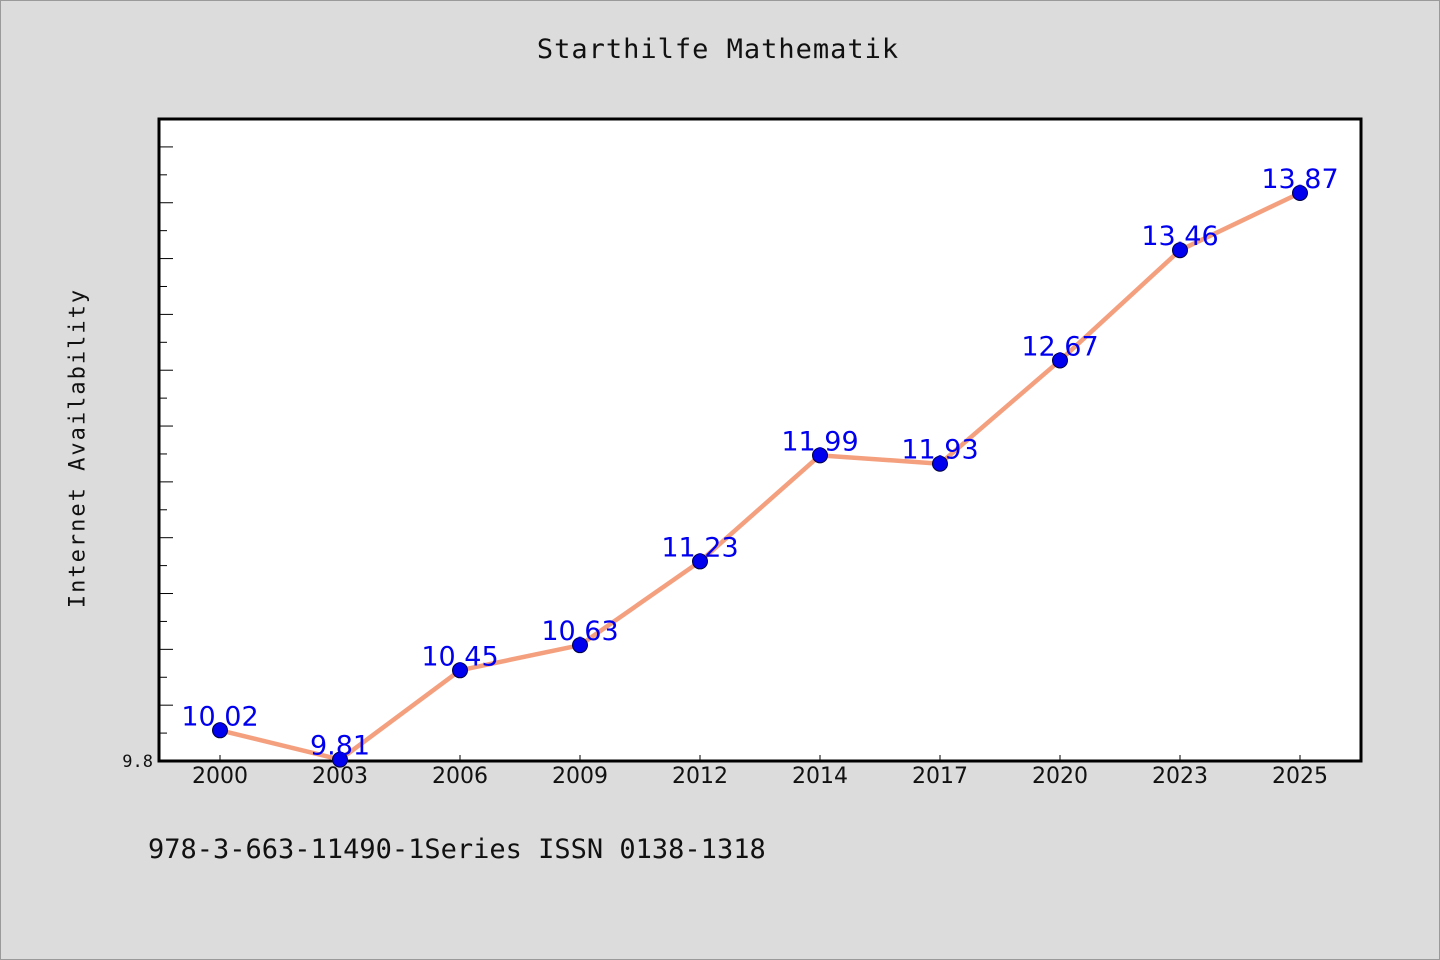 Image resolution: width=1440 pixels, height=960 pixels. Describe the element at coordinates (699, 547) in the screenshot. I see `data-label: 11.23` at that location.